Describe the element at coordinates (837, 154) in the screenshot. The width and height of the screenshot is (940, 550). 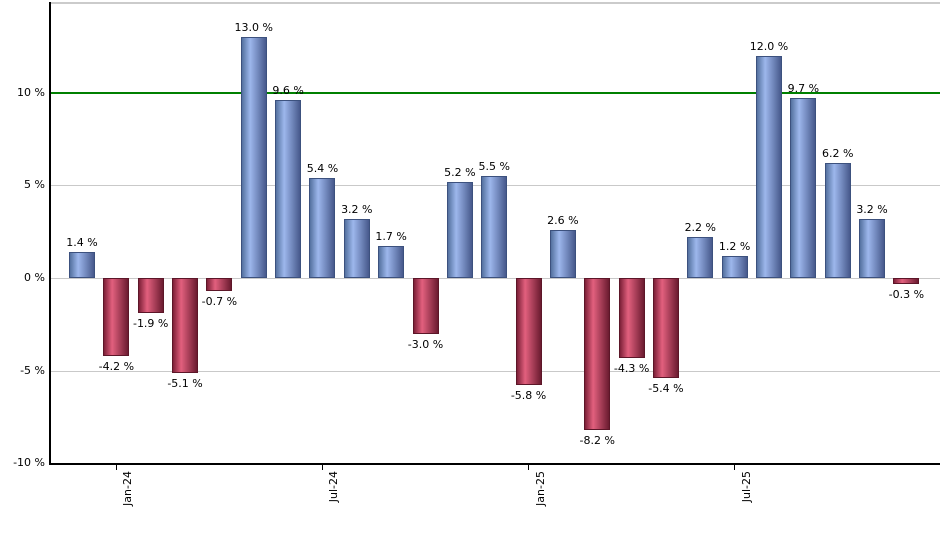
I see `bar-value-label: 6.2 %` at that location.